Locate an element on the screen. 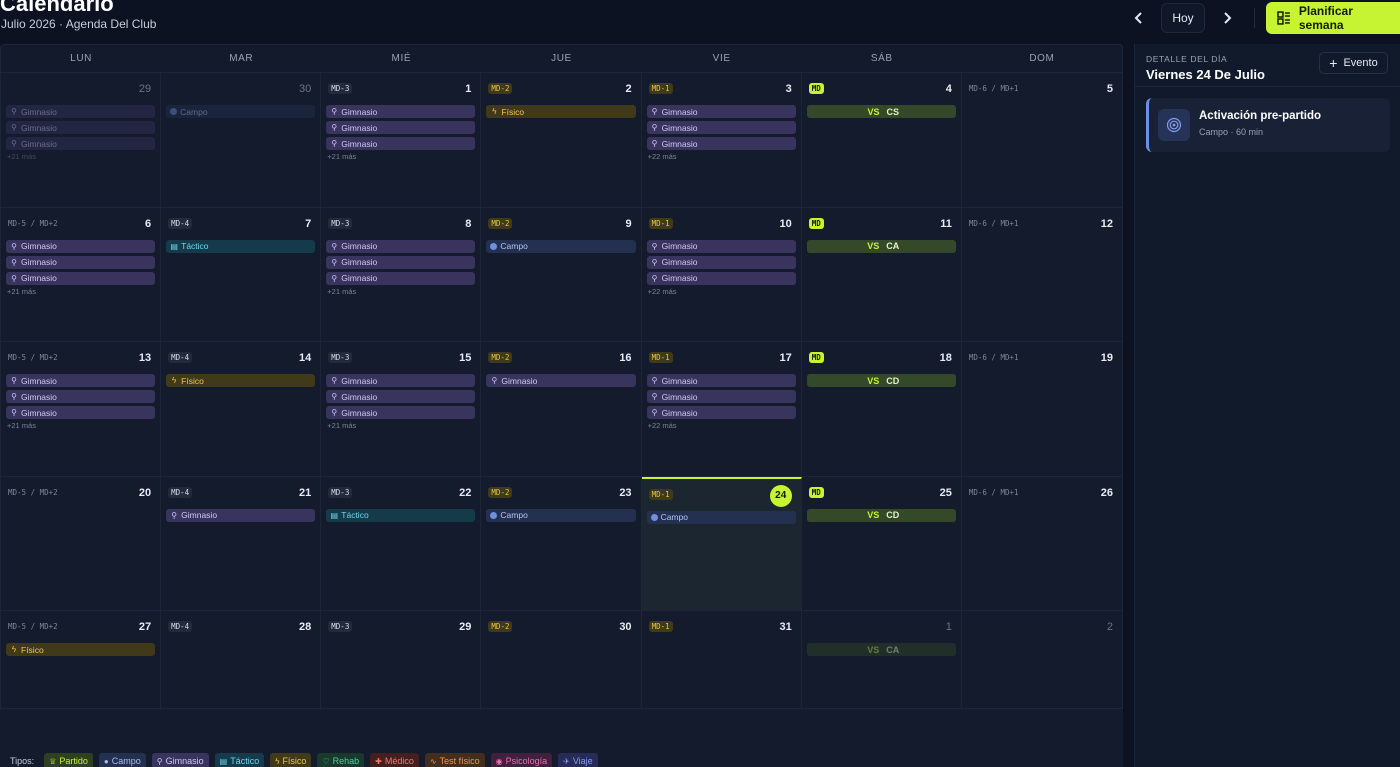 This screenshot has height=767, width=1400. day-cell: MD-3 15 ⚲ Gimnasio ⚲ Gimnasio ⚲ Gimnasio +21 más is located at coordinates (401, 409).